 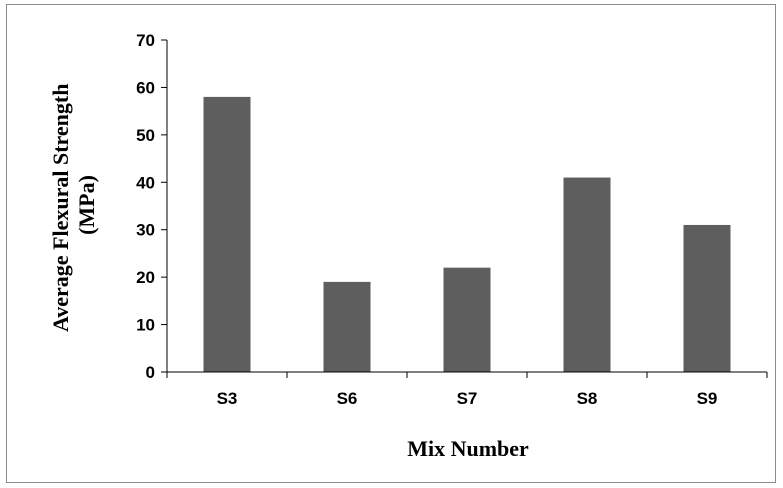 I want to click on bar-s3, so click(x=227, y=234).